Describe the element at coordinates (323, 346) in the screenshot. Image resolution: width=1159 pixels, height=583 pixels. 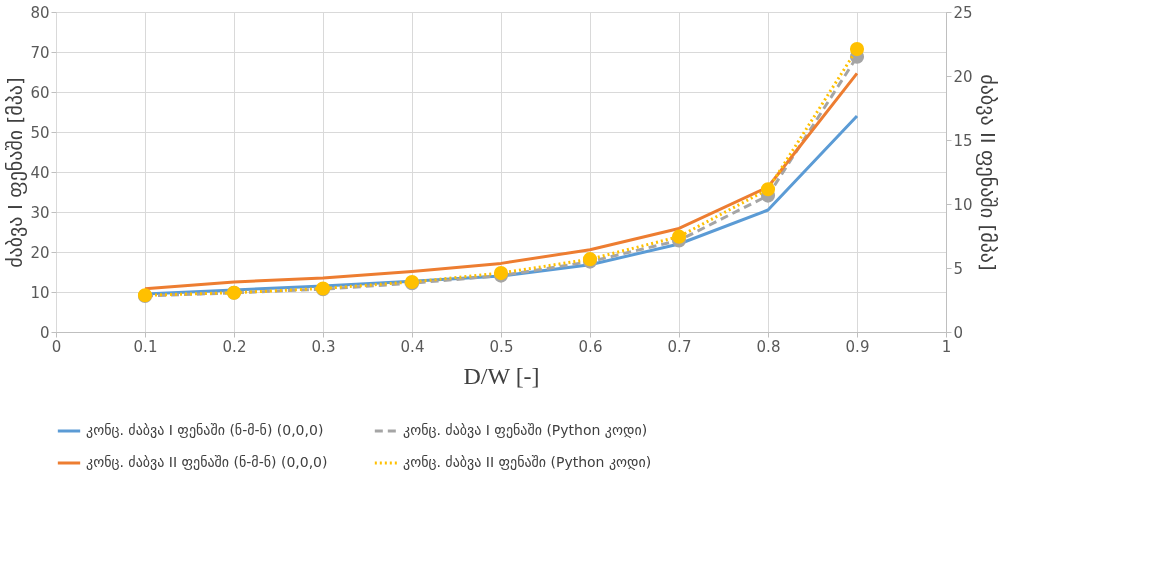
I see `x-tick-label: 0.3` at that location.